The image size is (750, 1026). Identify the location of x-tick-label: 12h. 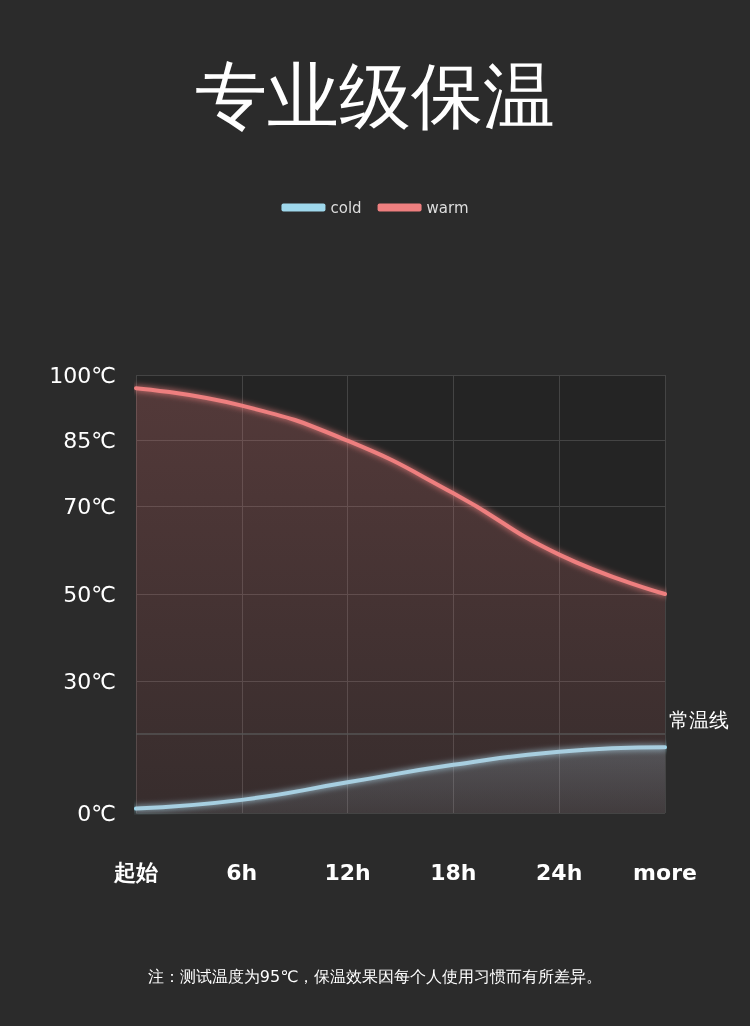
(347, 872).